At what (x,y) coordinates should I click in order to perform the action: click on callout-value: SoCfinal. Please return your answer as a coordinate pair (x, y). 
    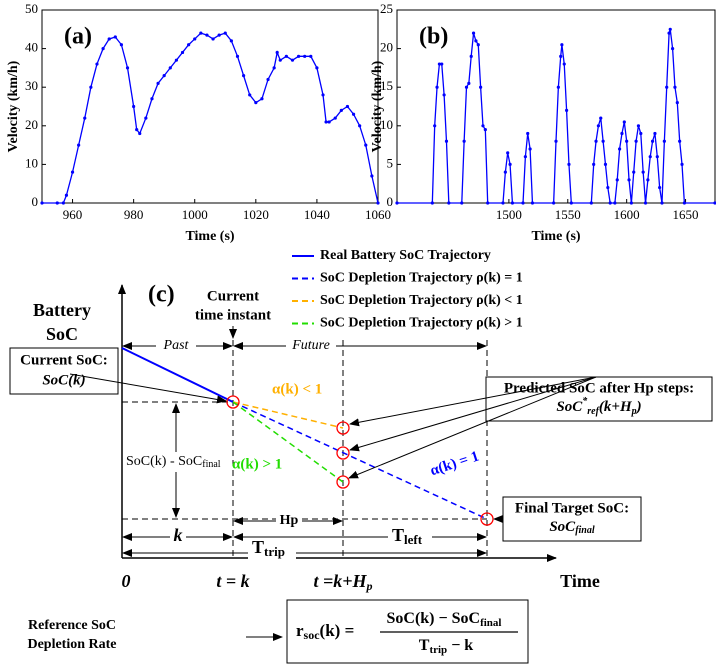
    Looking at the image, I should click on (572, 527).